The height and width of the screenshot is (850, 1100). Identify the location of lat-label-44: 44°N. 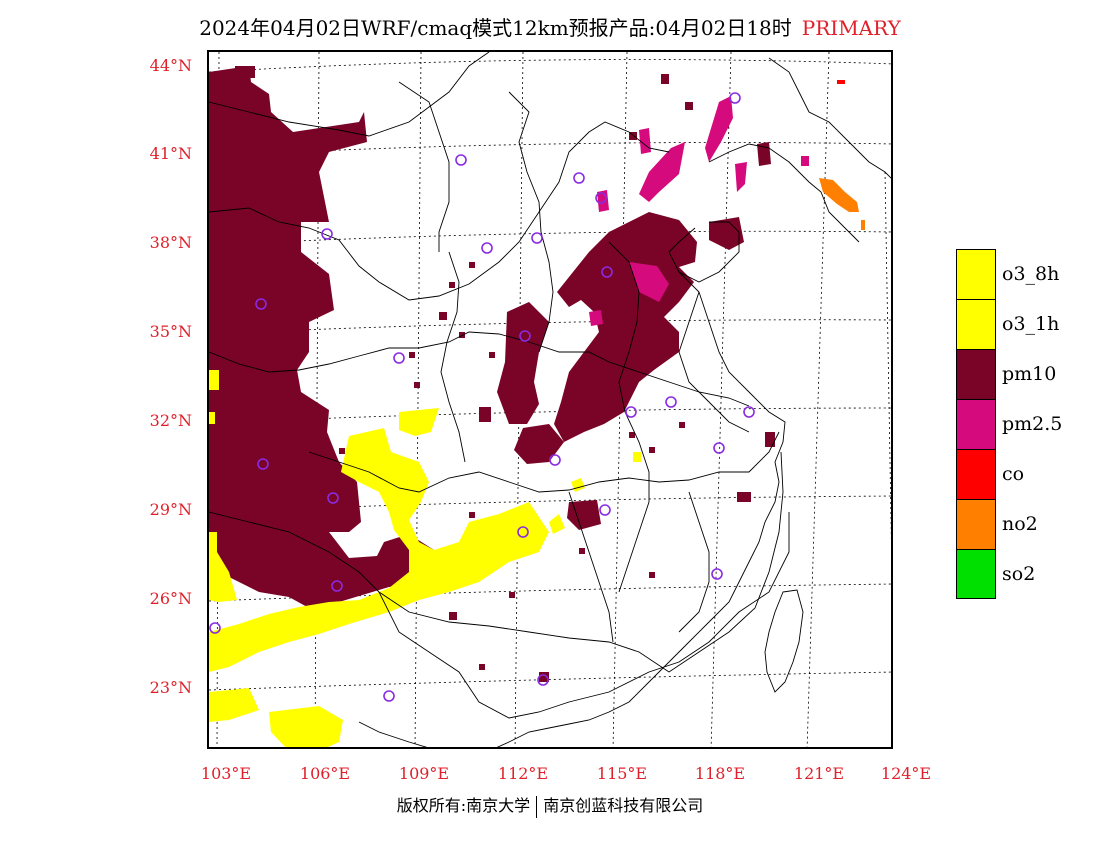
(170, 65).